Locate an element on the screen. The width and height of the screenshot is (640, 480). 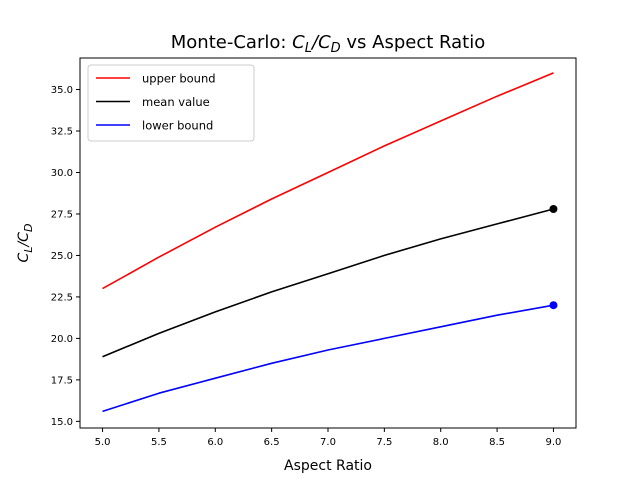
y-tick-label: 22.5 is located at coordinates (62, 297).